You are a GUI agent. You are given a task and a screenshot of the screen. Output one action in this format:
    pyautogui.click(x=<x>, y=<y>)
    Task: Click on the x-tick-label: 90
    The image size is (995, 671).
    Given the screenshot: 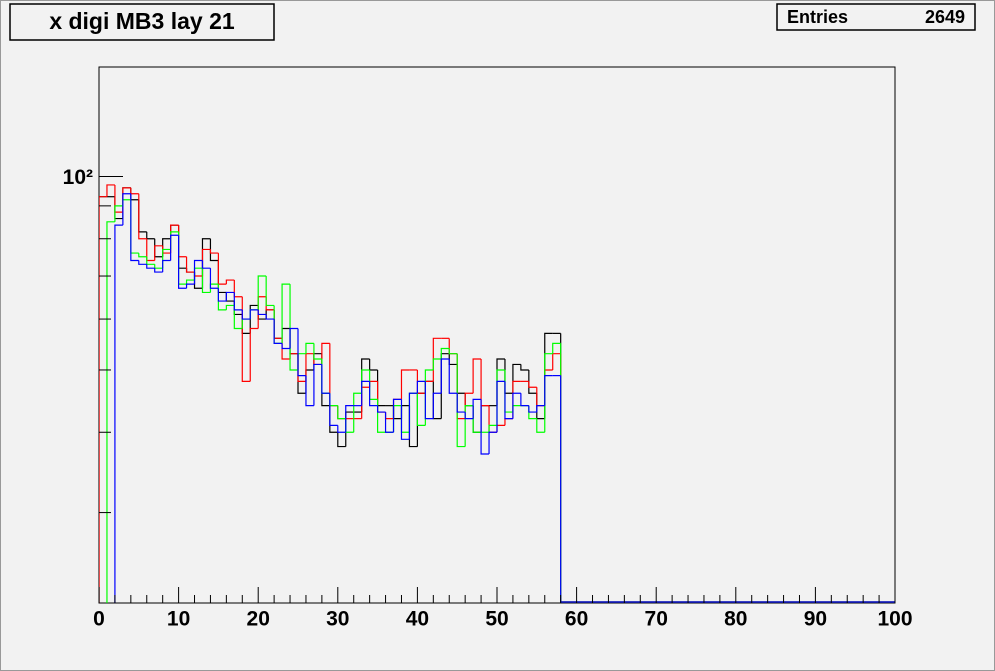 What is the action you would take?
    pyautogui.click(x=815, y=619)
    